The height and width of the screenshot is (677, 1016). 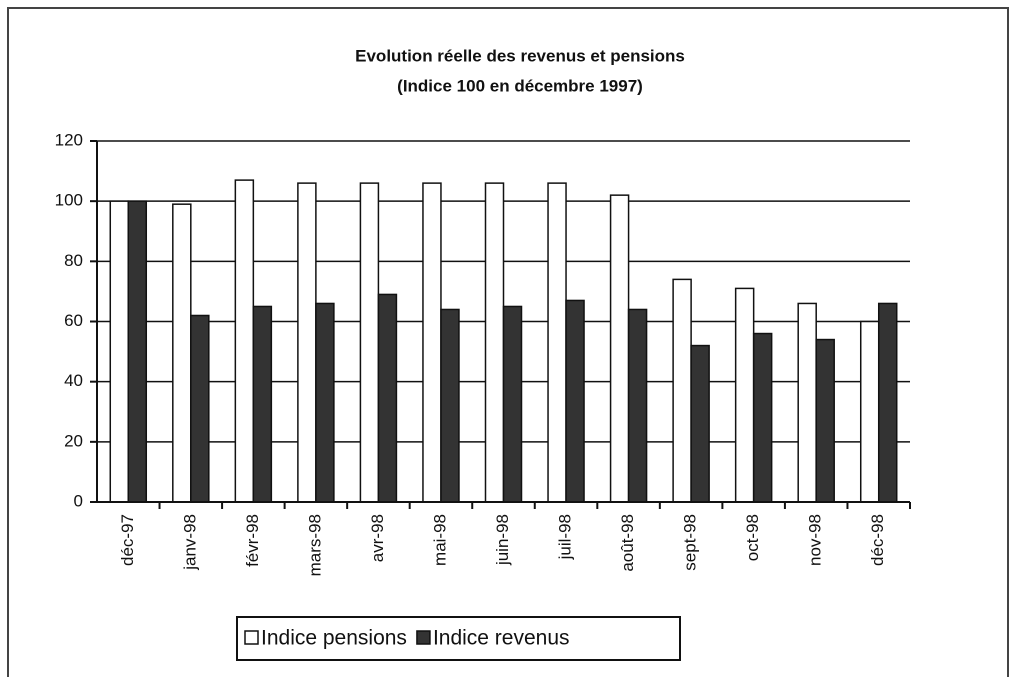 What do you see at coordinates (520, 55) in the screenshot?
I see `chart-title: Evolution réelle des revenus et pensions` at bounding box center [520, 55].